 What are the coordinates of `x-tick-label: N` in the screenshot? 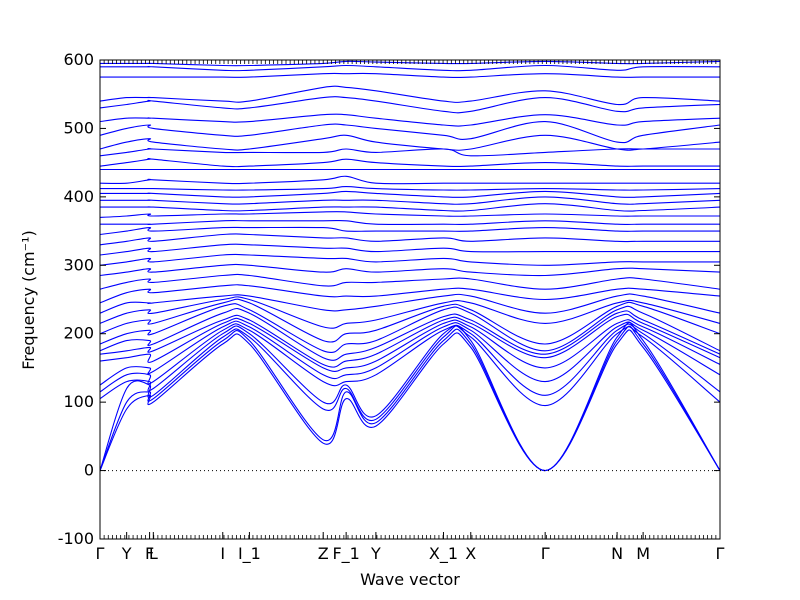 It's located at (617, 553).